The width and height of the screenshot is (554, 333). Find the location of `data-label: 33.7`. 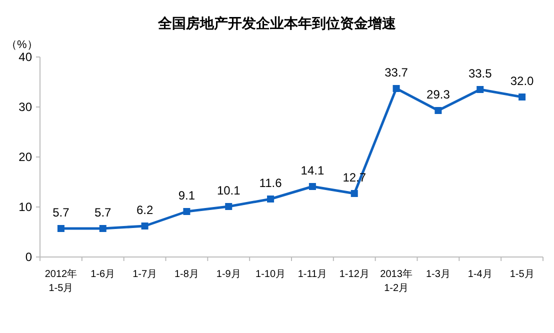

data-label: 33.7 is located at coordinates (396, 73).